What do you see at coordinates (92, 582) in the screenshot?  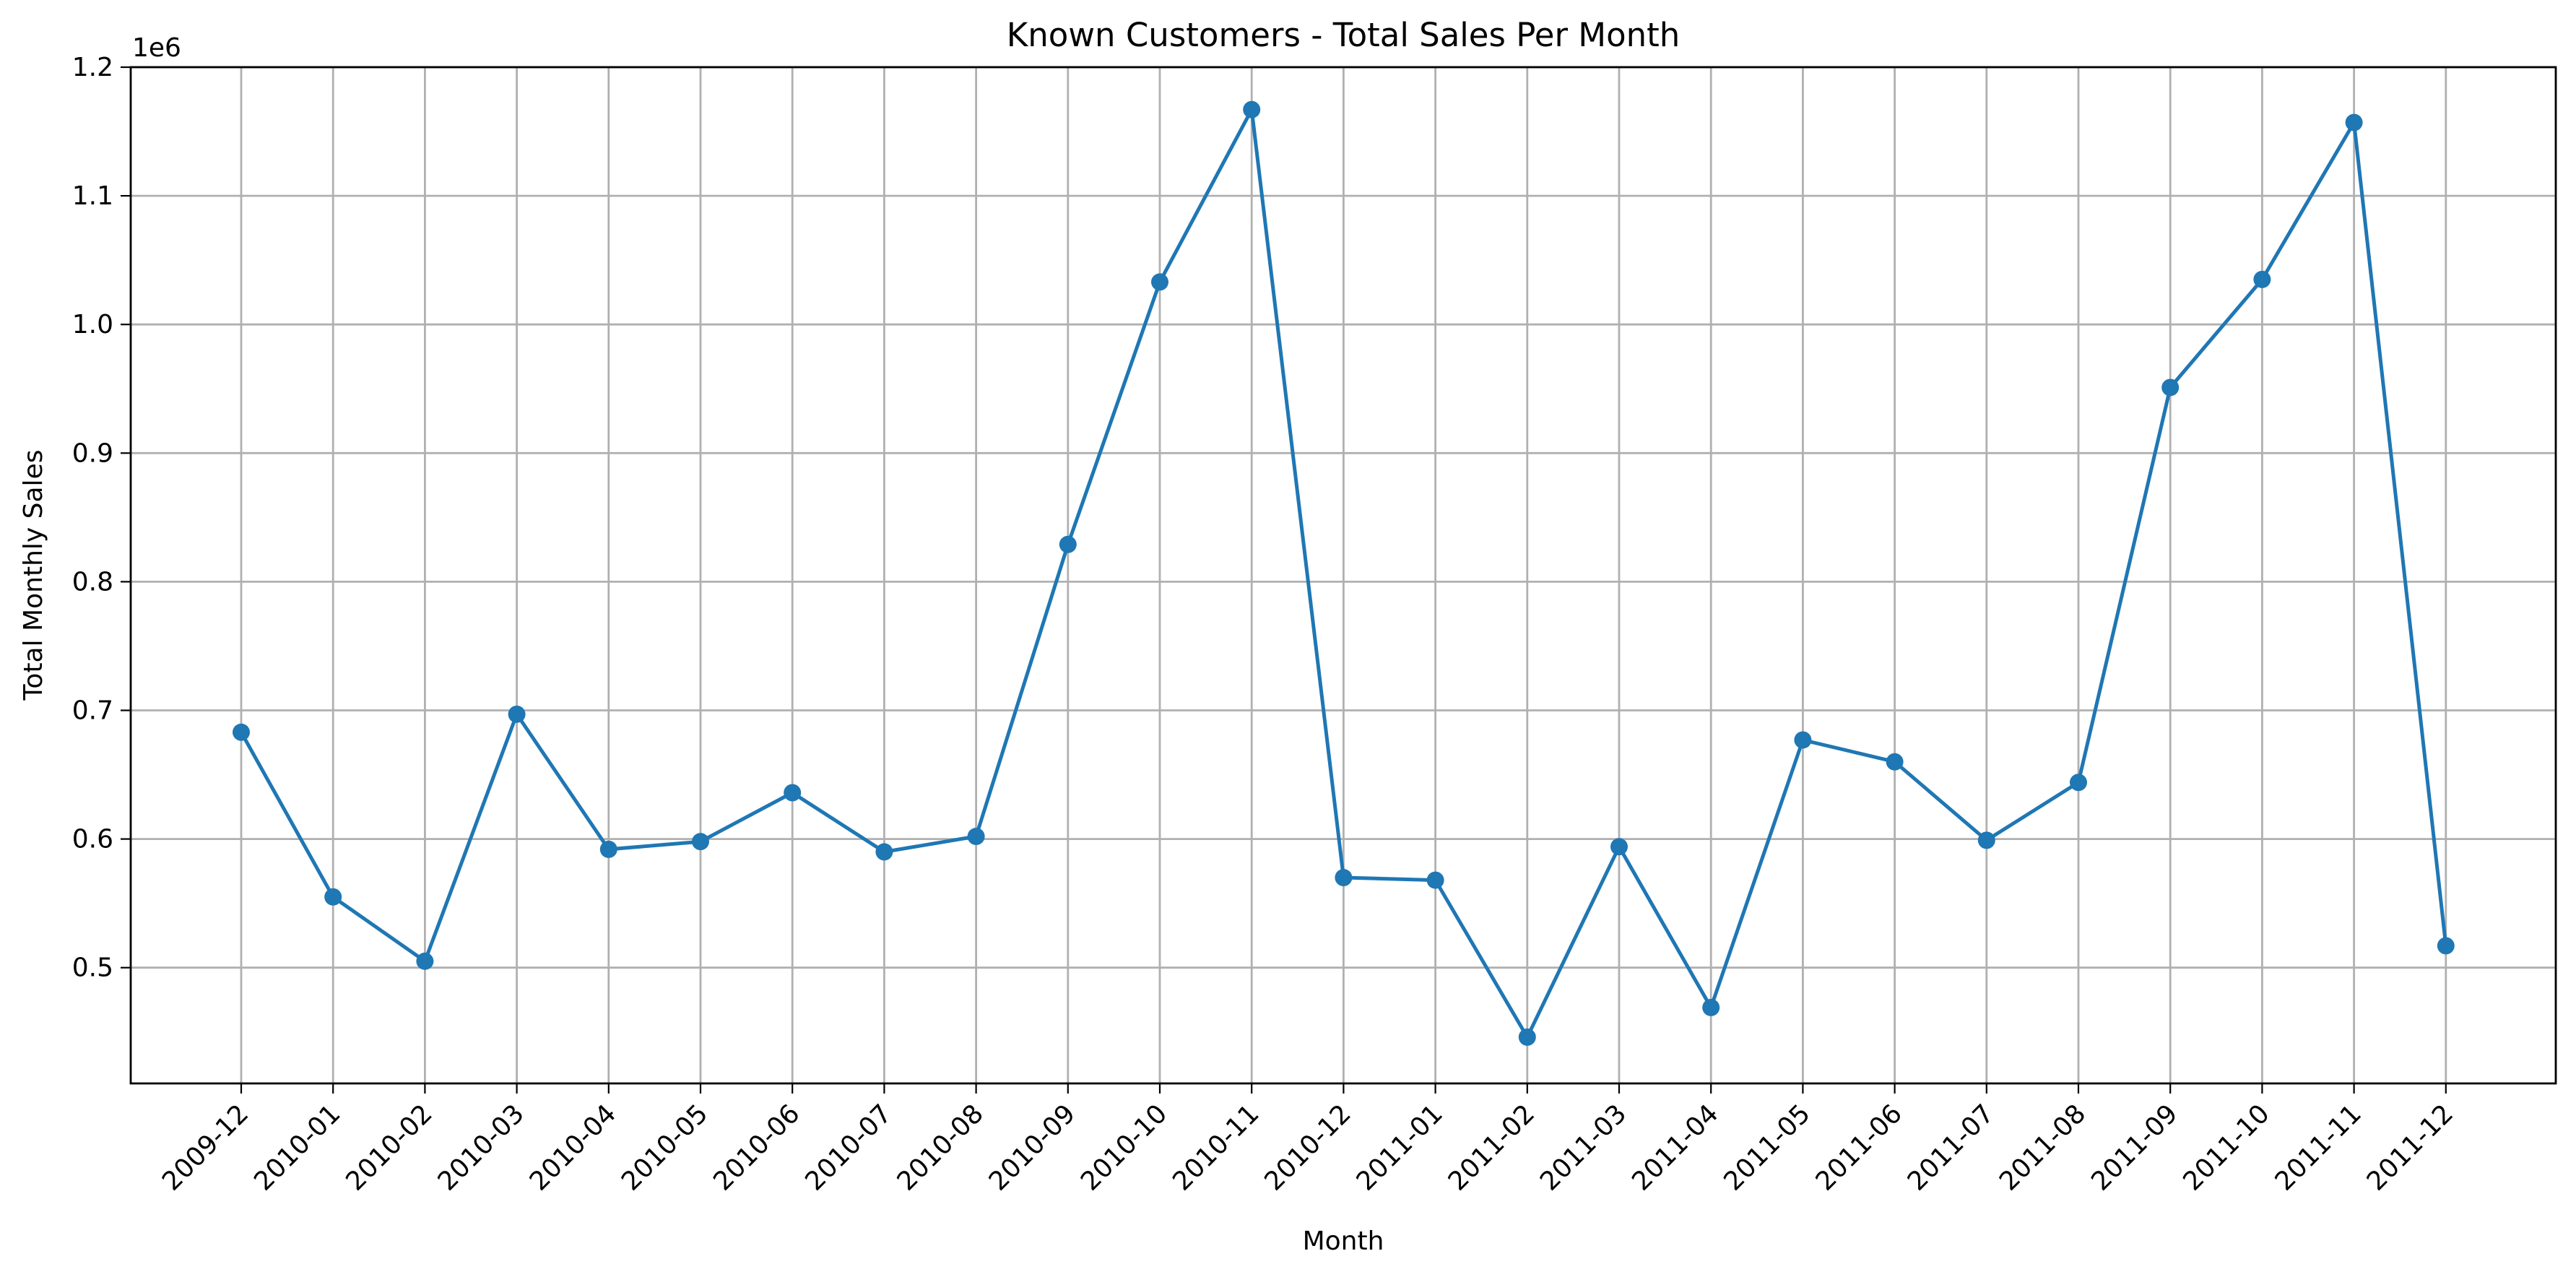 I see `y-tick-label: 0.8` at bounding box center [92, 582].